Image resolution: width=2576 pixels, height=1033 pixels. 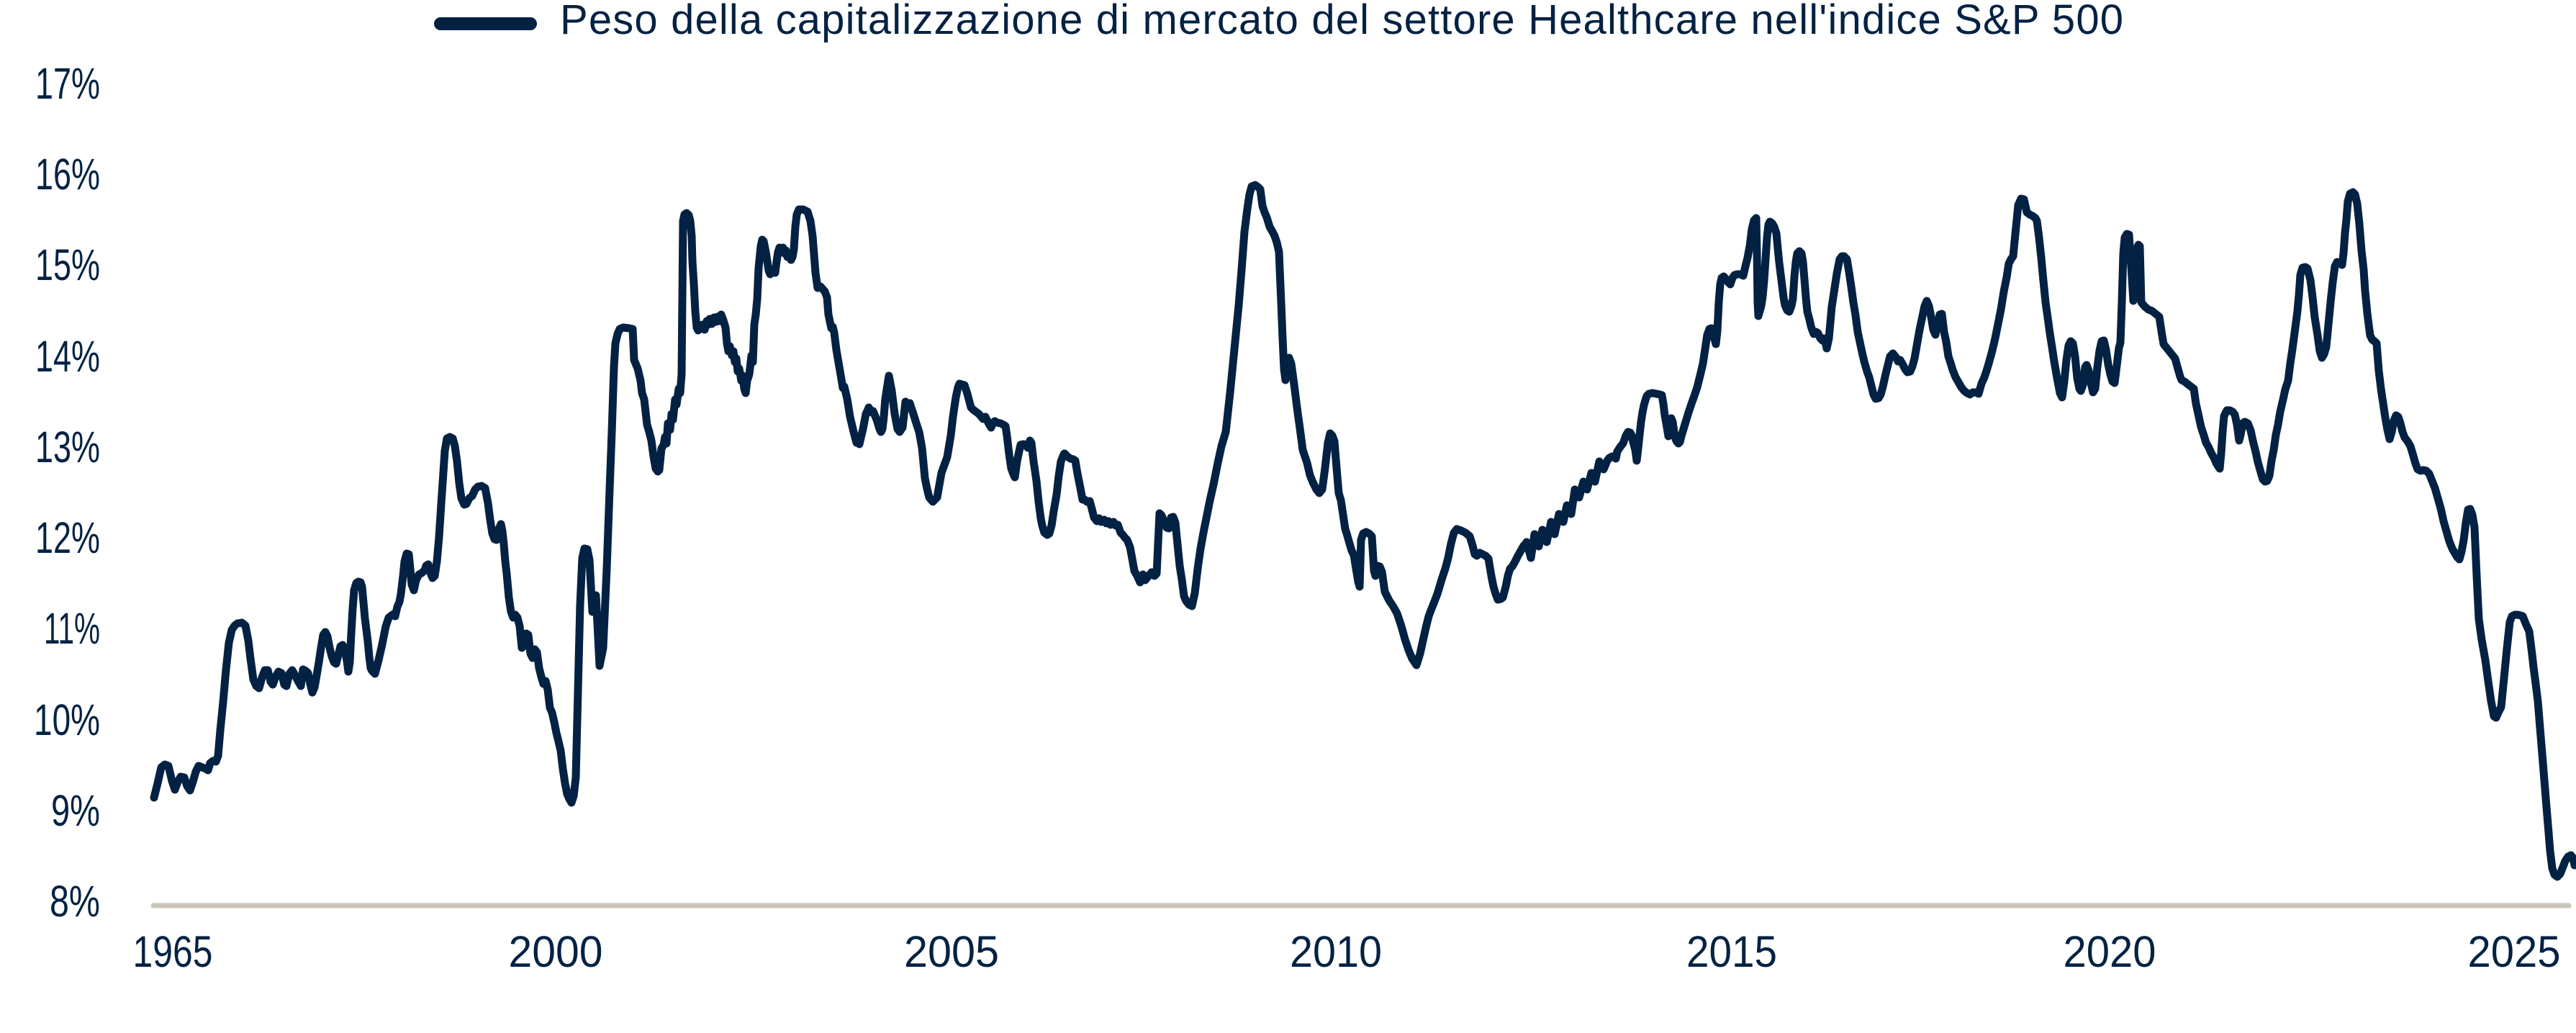 I want to click on svg-text: 10%, so click(x=67, y=719).